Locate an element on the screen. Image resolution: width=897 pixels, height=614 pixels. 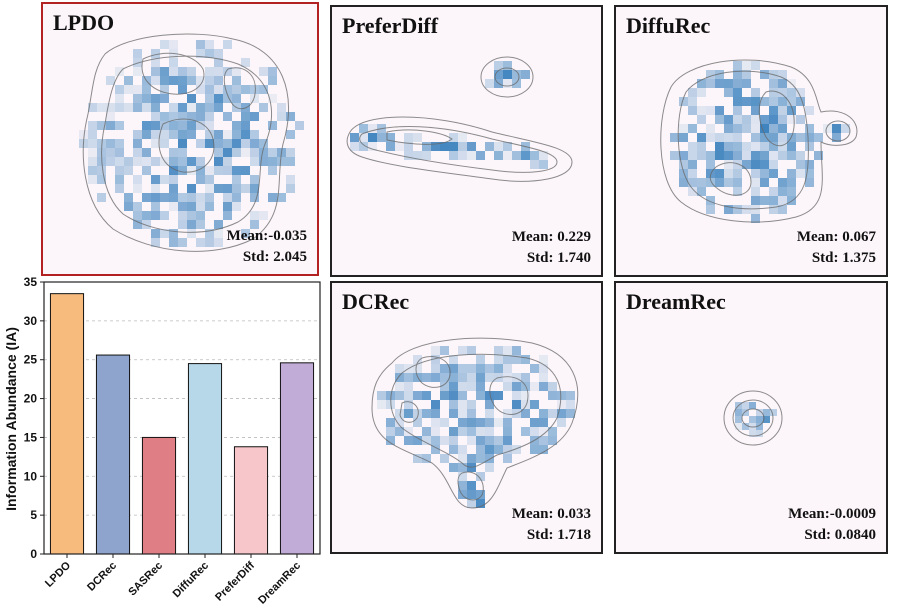
x-tick-label-preferdiff: PreferDiff is located at coordinates (235, 581).